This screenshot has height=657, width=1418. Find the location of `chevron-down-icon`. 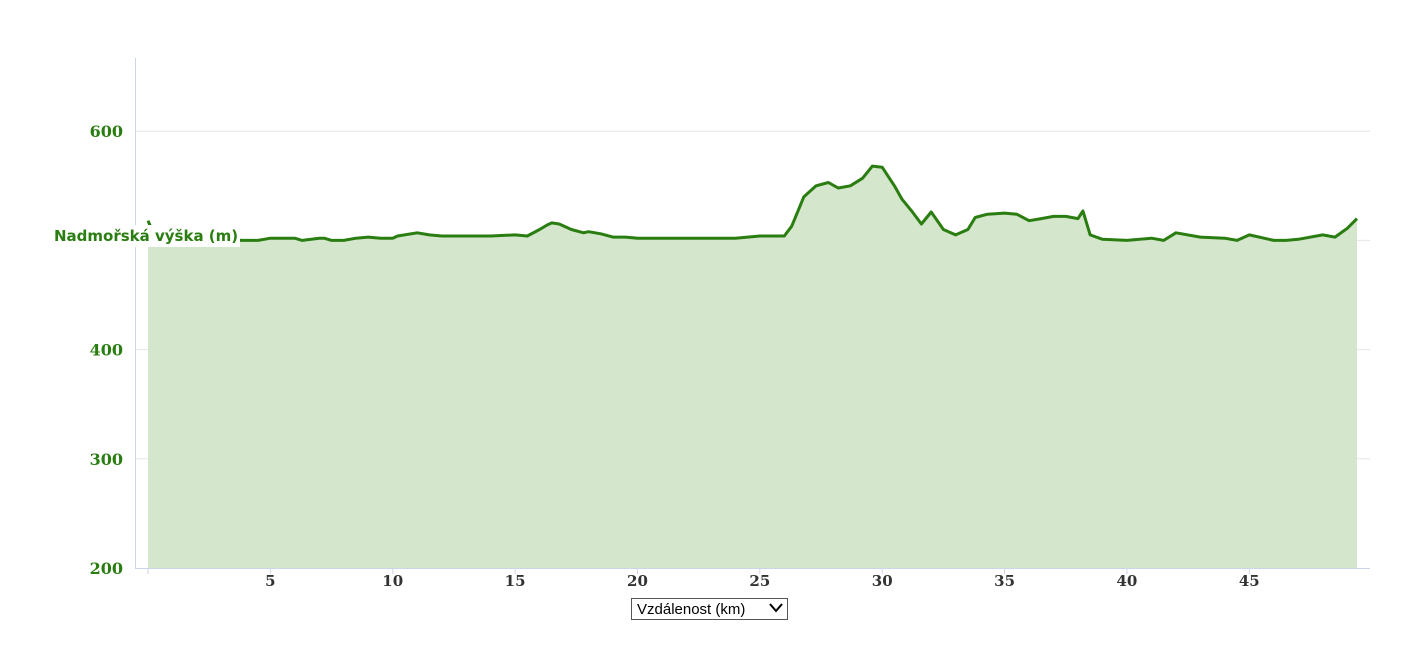

chevron-down-icon is located at coordinates (776, 609).